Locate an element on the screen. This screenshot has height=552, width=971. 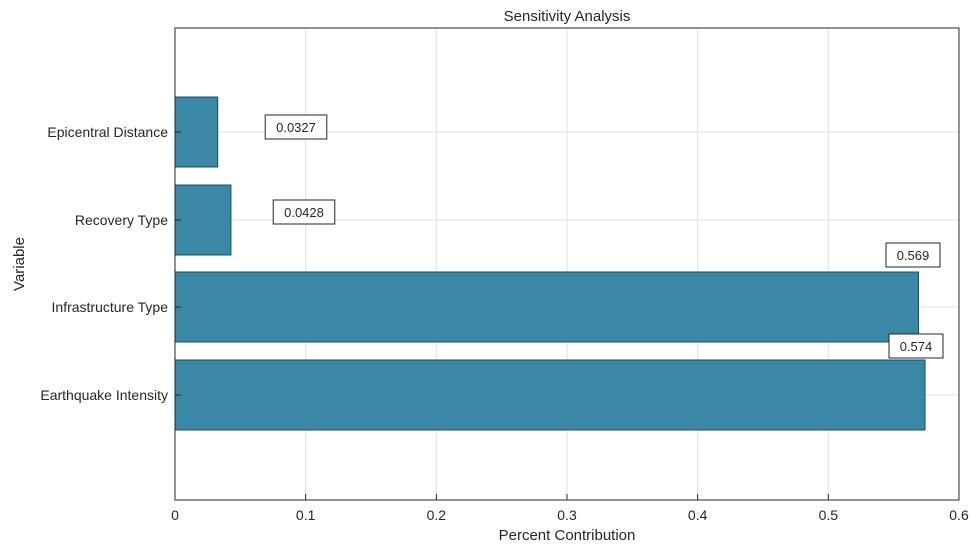
data-label: 0.0327 is located at coordinates (296, 127).